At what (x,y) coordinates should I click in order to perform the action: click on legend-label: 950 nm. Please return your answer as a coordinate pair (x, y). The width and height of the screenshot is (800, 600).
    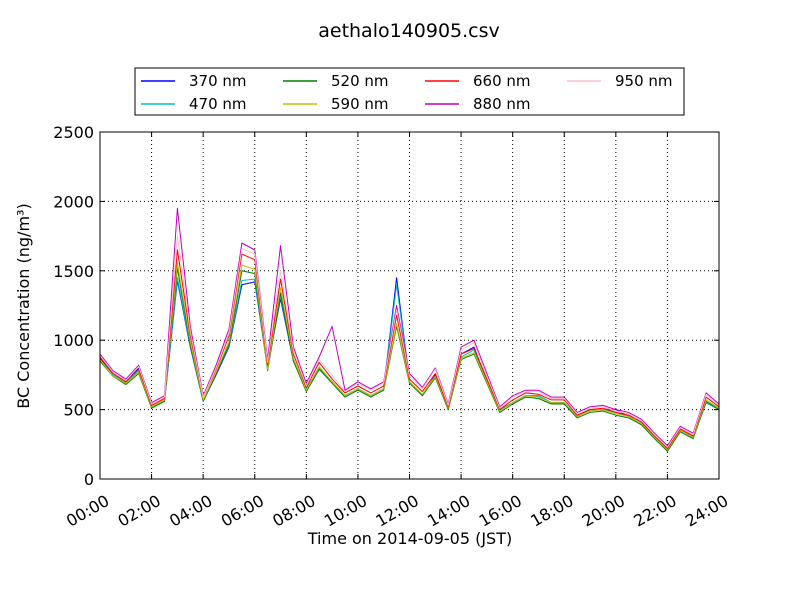
    Looking at the image, I should click on (644, 81).